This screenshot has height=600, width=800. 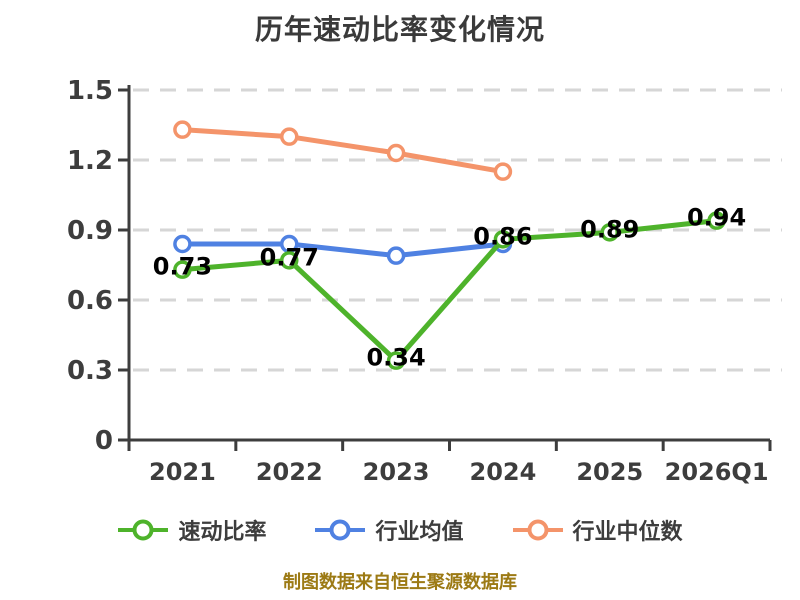 I want to click on x-tick-label: 2026Q1, so click(x=717, y=472).